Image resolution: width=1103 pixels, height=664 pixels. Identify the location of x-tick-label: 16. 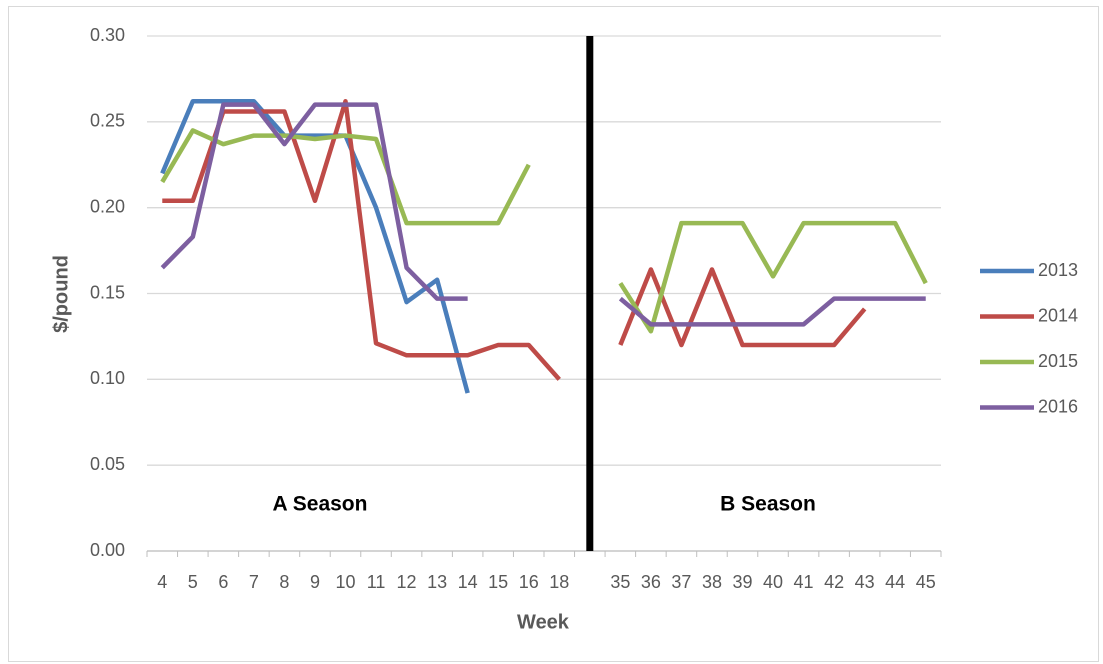
(529, 582).